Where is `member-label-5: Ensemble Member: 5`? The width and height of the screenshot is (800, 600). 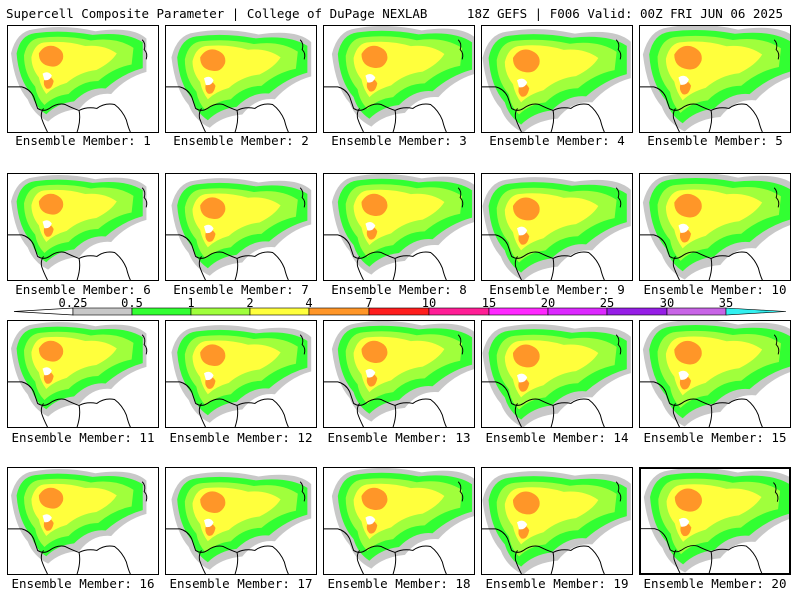
member-label-5: Ensemble Member: 5 is located at coordinates (715, 140).